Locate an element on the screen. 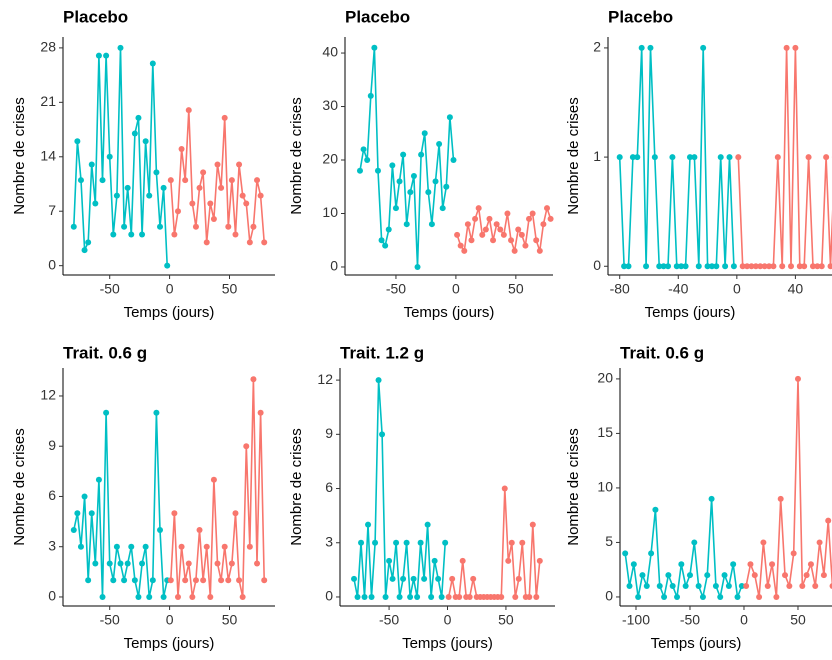  panel-title: Trait. 1.2 g is located at coordinates (382, 352).